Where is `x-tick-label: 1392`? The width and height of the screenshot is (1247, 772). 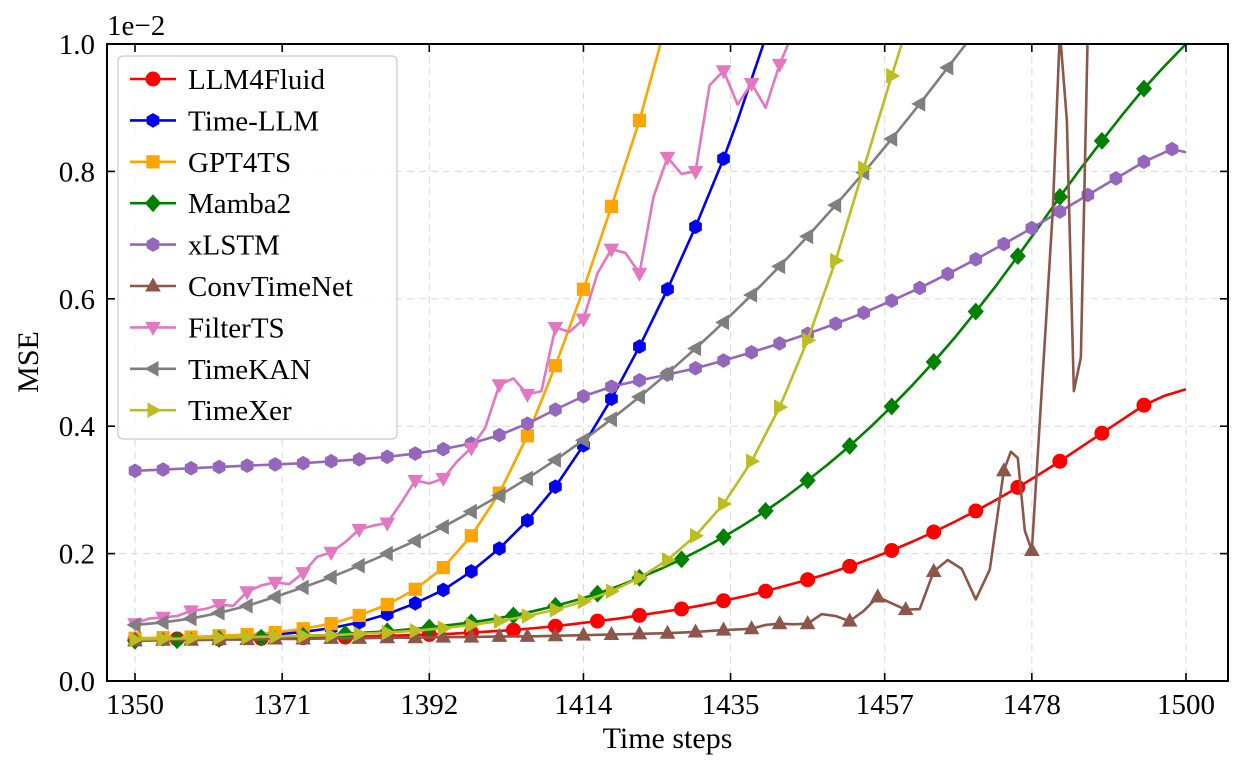 x-tick-label: 1392 is located at coordinates (429, 705).